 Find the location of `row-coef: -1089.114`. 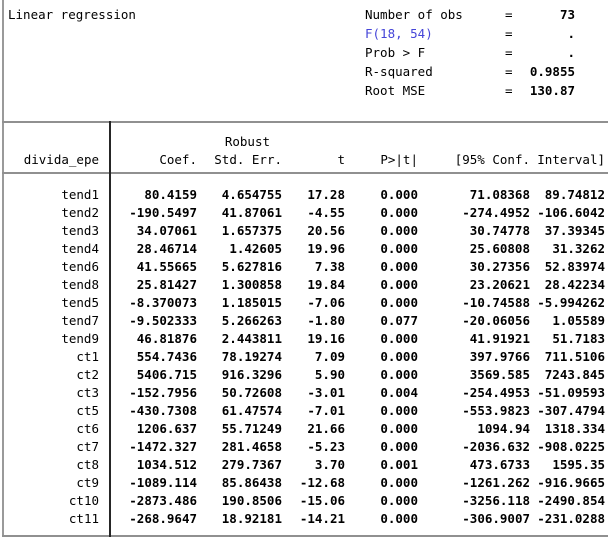

row-coef: -1089.114 is located at coordinates (163, 482).